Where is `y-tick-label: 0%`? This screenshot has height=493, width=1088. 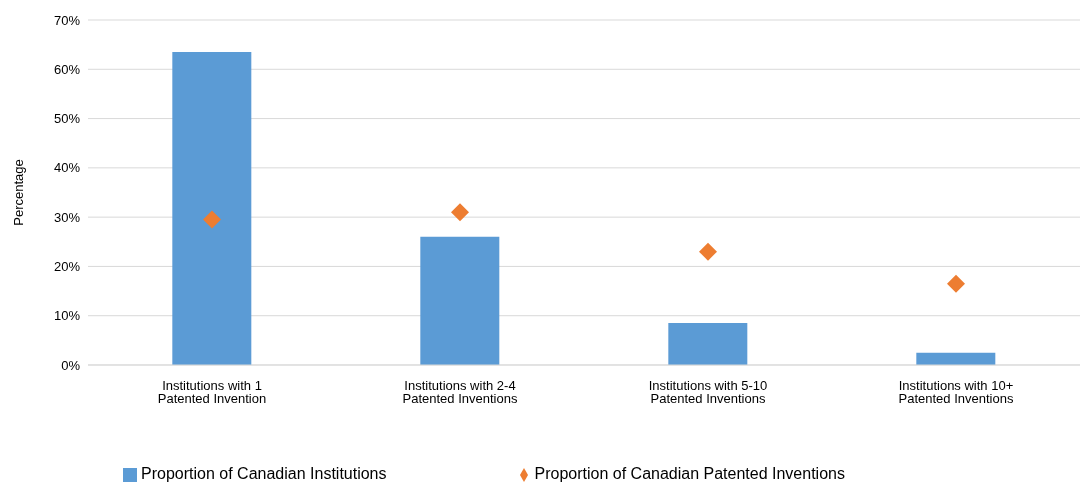
y-tick-label: 0% is located at coordinates (71, 365).